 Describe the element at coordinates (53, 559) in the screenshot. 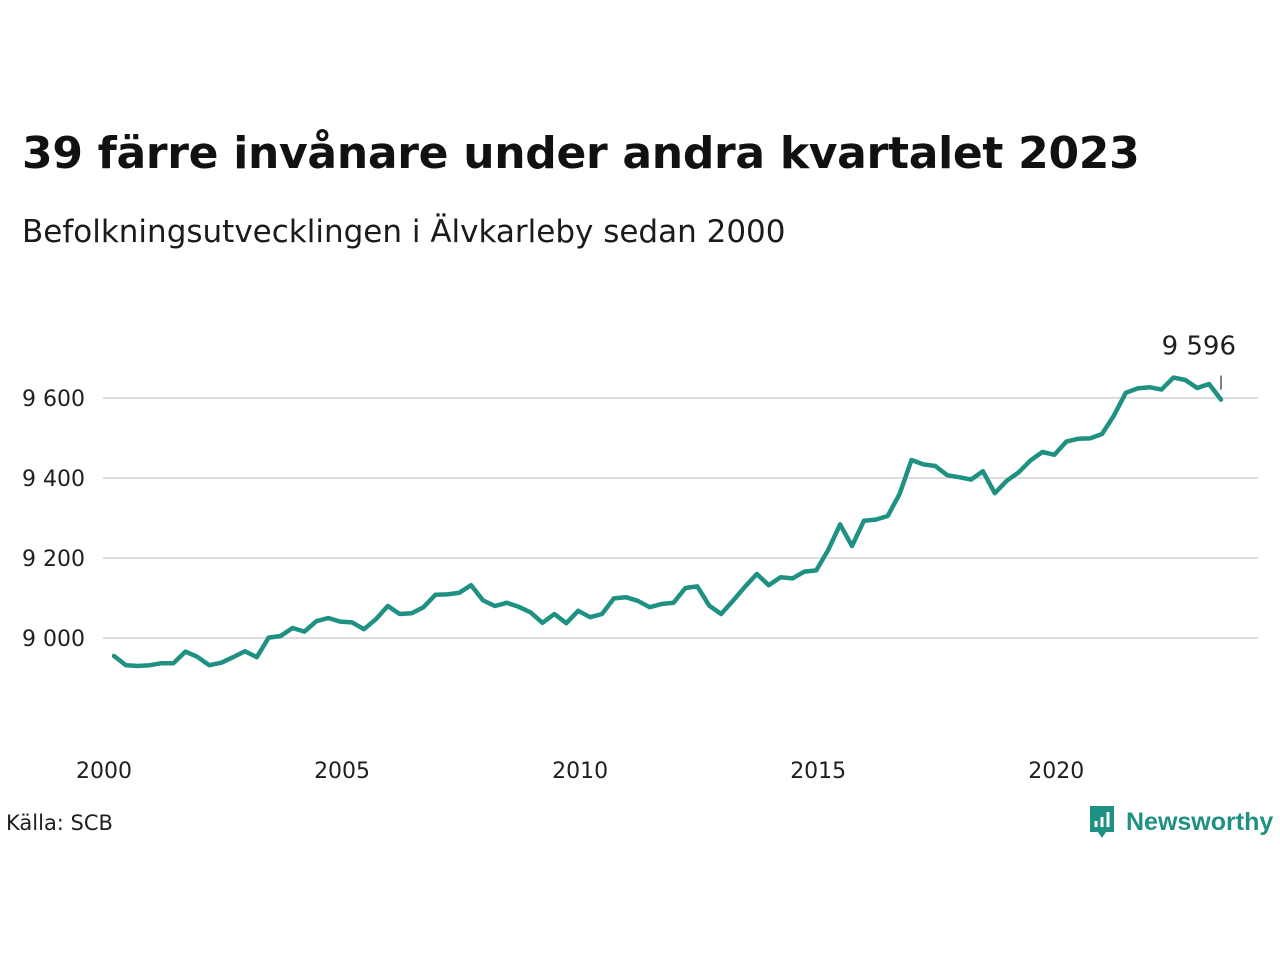

I see `y-tick-label: 9 200` at that location.